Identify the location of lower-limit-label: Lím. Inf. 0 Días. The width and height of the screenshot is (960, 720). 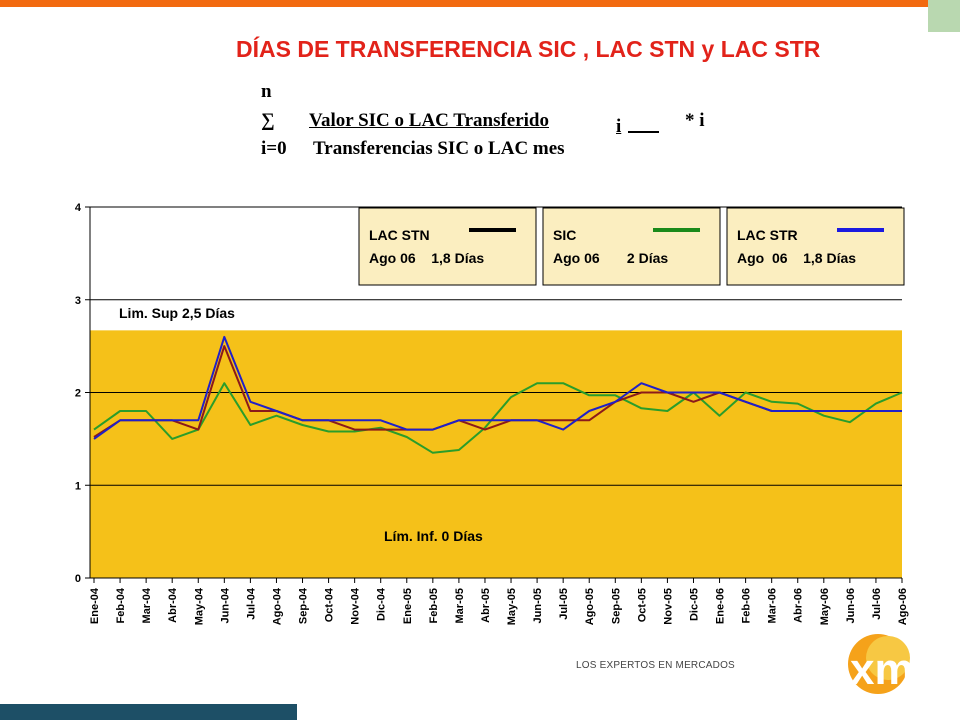
(433, 536).